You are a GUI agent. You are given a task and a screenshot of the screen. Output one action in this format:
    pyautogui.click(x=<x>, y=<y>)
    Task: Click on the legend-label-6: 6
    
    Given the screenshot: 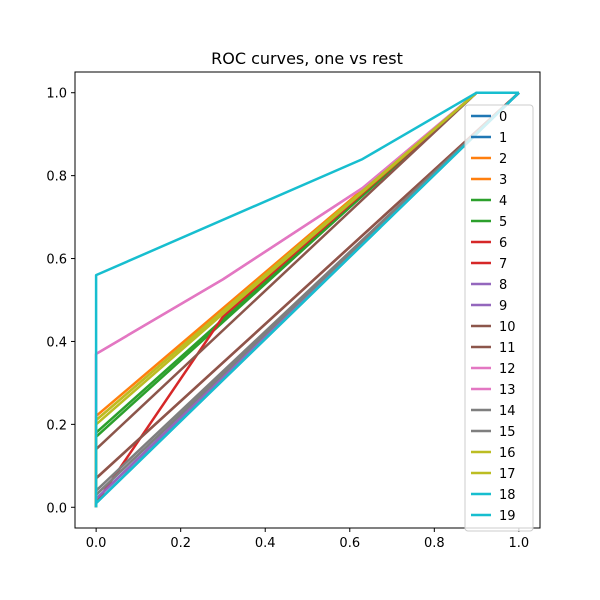 What is the action you would take?
    pyautogui.click(x=503, y=243)
    